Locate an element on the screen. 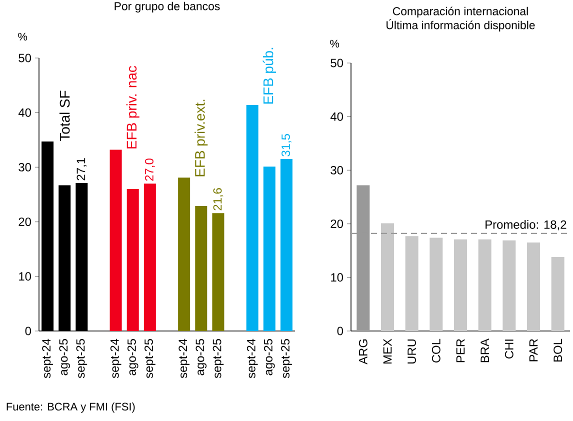 This screenshot has height=421, width=573. data-label: 21,6 is located at coordinates (218, 199).